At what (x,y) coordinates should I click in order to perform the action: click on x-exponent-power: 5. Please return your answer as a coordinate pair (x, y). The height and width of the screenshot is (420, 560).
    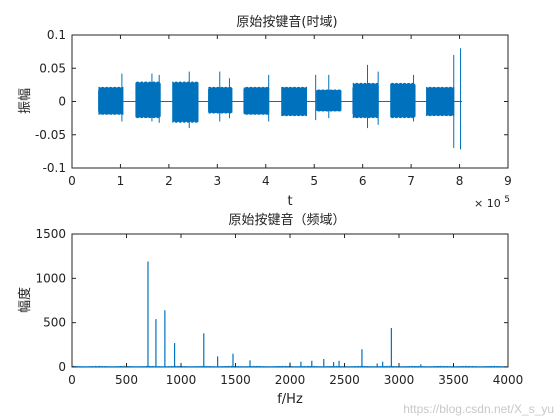
    Looking at the image, I should click on (507, 200).